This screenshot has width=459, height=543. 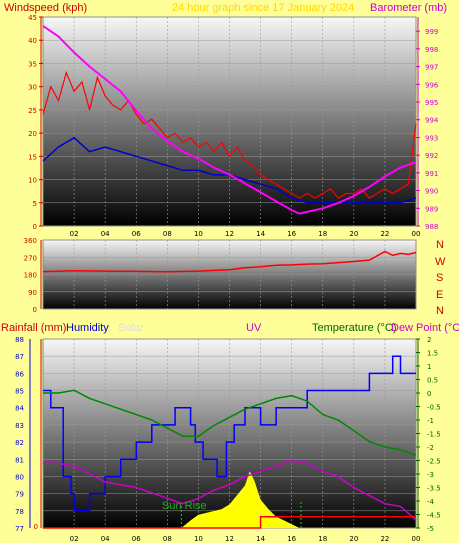 I want to click on bot-right-tick--3: -3, so click(x=430, y=475).